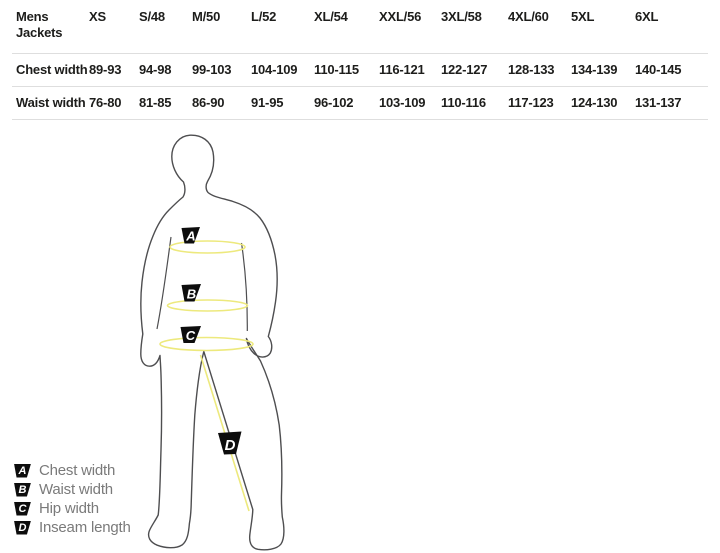 This screenshot has height=553, width=720. I want to click on table-cell: 122-127, so click(474, 70).